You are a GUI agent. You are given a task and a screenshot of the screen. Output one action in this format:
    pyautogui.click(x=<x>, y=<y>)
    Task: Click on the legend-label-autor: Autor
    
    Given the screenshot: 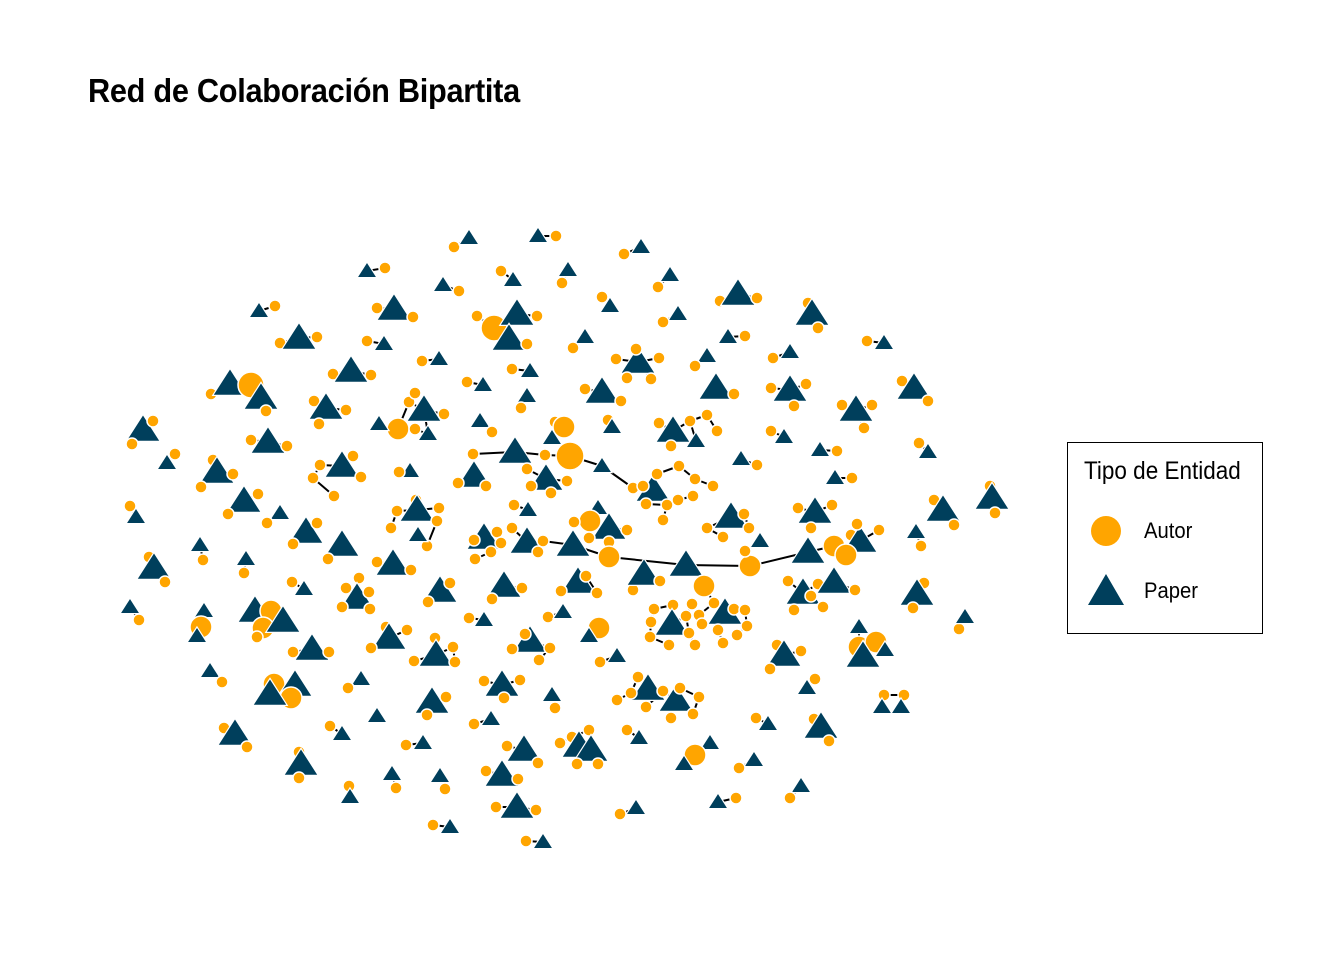 What is the action you would take?
    pyautogui.click(x=1168, y=530)
    